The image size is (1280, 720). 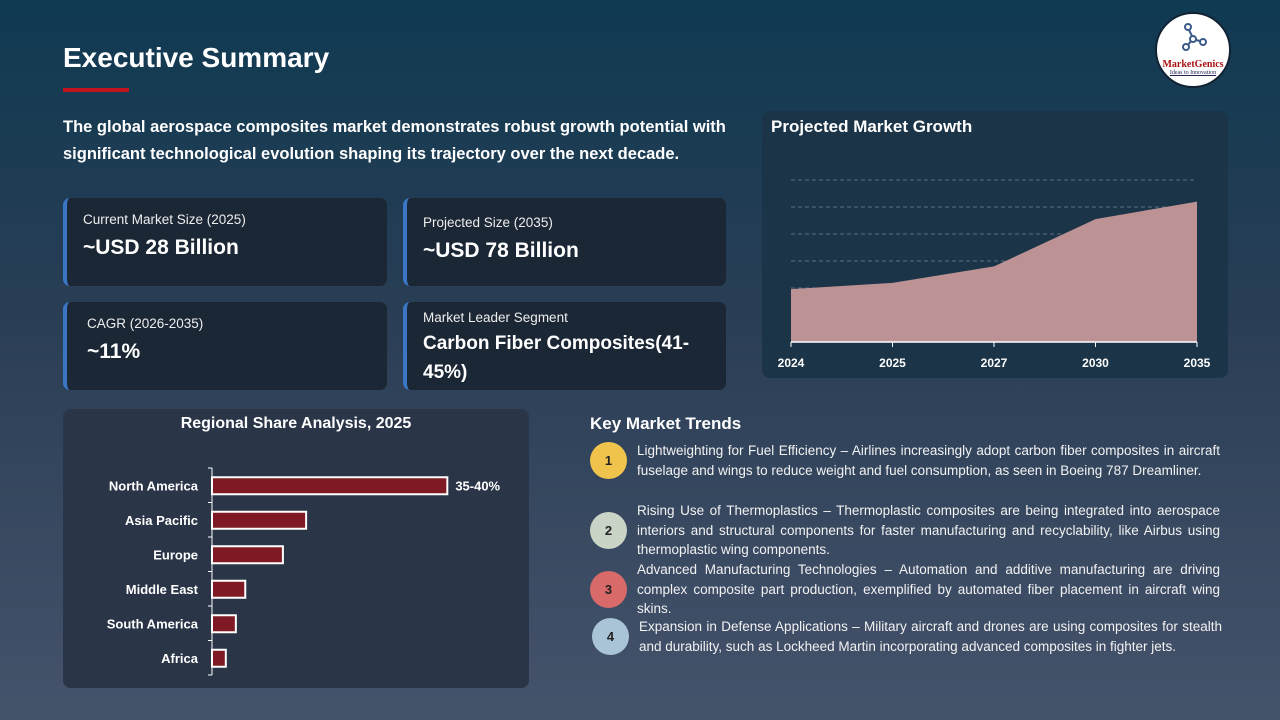 What do you see at coordinates (1095, 363) in the screenshot?
I see `x-tick-label: 2030` at bounding box center [1095, 363].